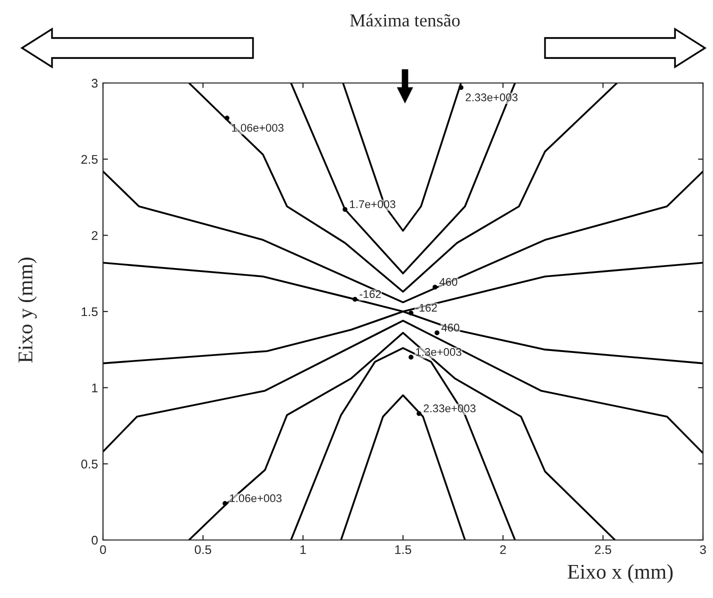 This screenshot has width=713, height=598. Describe the element at coordinates (403, 549) in the screenshot. I see `x-tick-label: 1.5` at that location.